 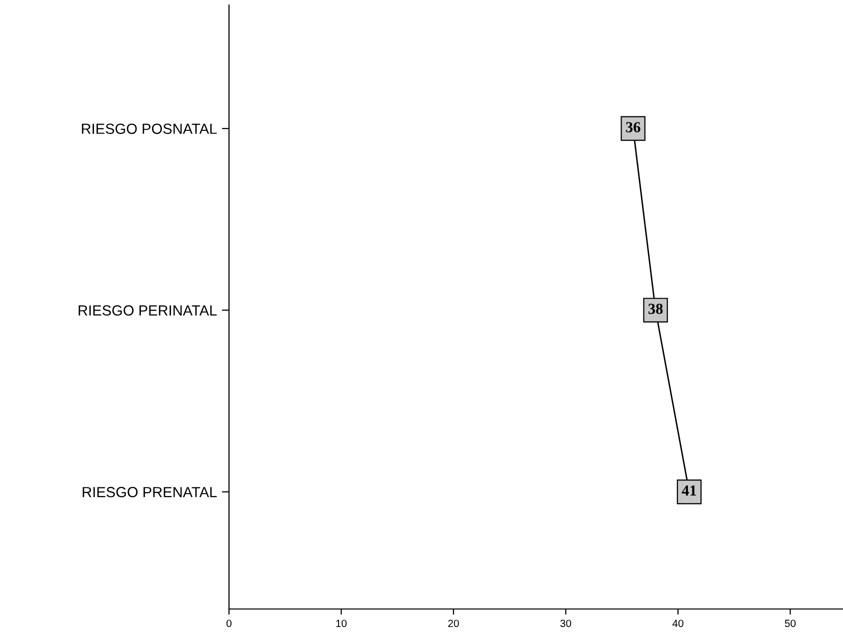 I want to click on x-tick-label: 20, so click(x=453, y=624).